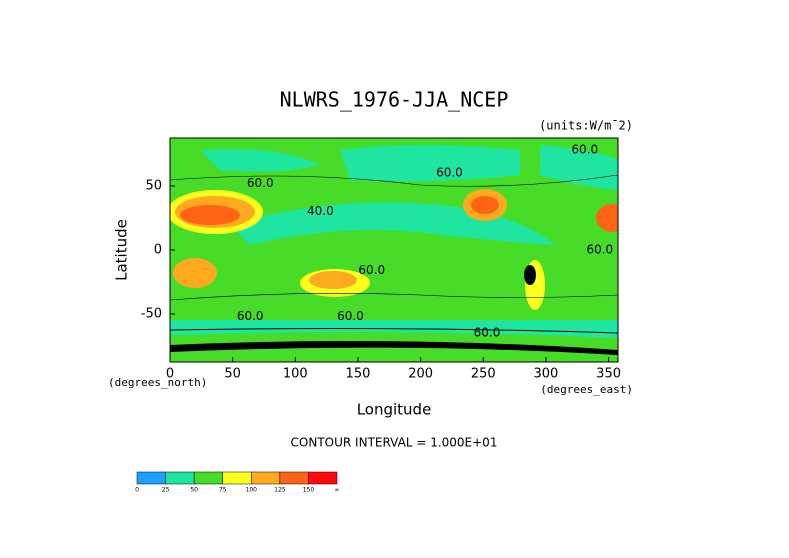  What do you see at coordinates (232, 374) in the screenshot?
I see `x-tick-label: 50` at bounding box center [232, 374].